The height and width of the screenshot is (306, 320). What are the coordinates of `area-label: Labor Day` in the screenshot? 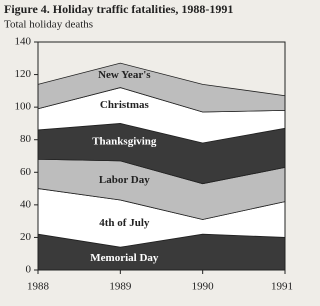 It's located at (124, 180).